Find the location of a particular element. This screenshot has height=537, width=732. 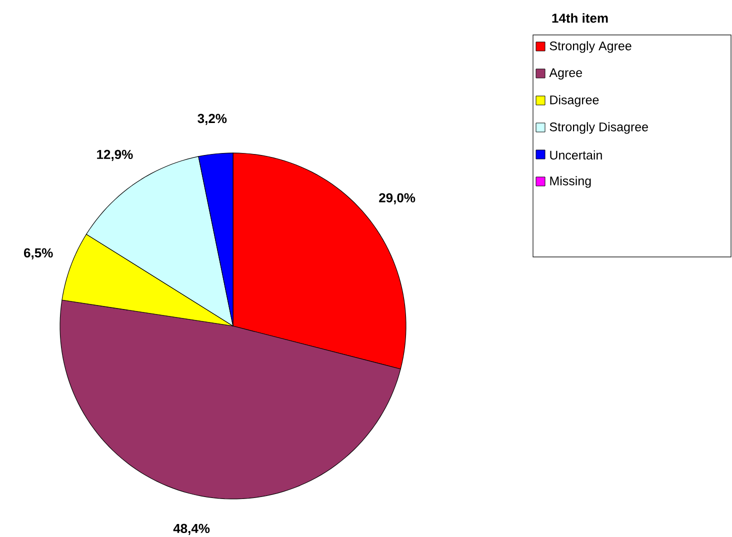

legend-label: Strongly Disagree is located at coordinates (599, 128).